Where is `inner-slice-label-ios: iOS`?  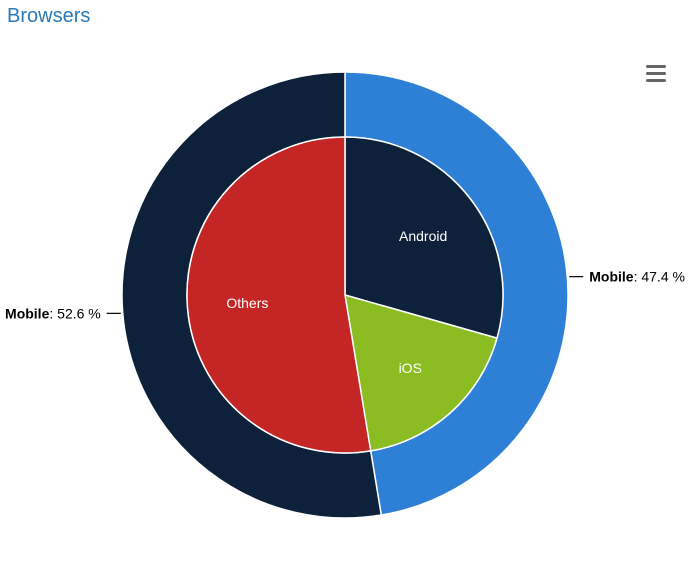
inner-slice-label-ios: iOS is located at coordinates (410, 368).